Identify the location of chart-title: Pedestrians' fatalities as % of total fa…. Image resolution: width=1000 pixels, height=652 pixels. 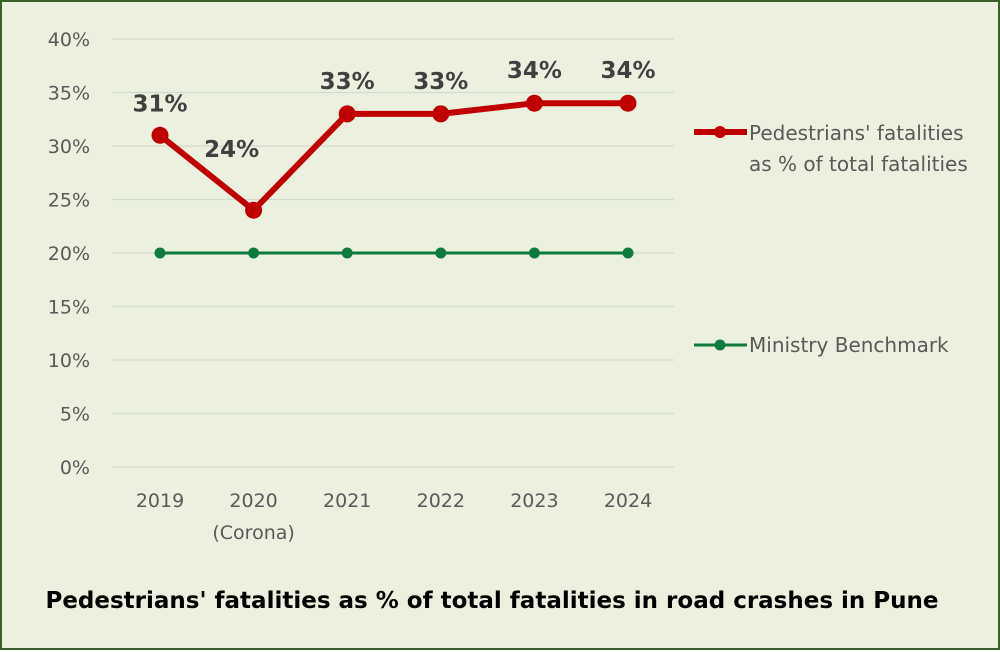
(491, 601).